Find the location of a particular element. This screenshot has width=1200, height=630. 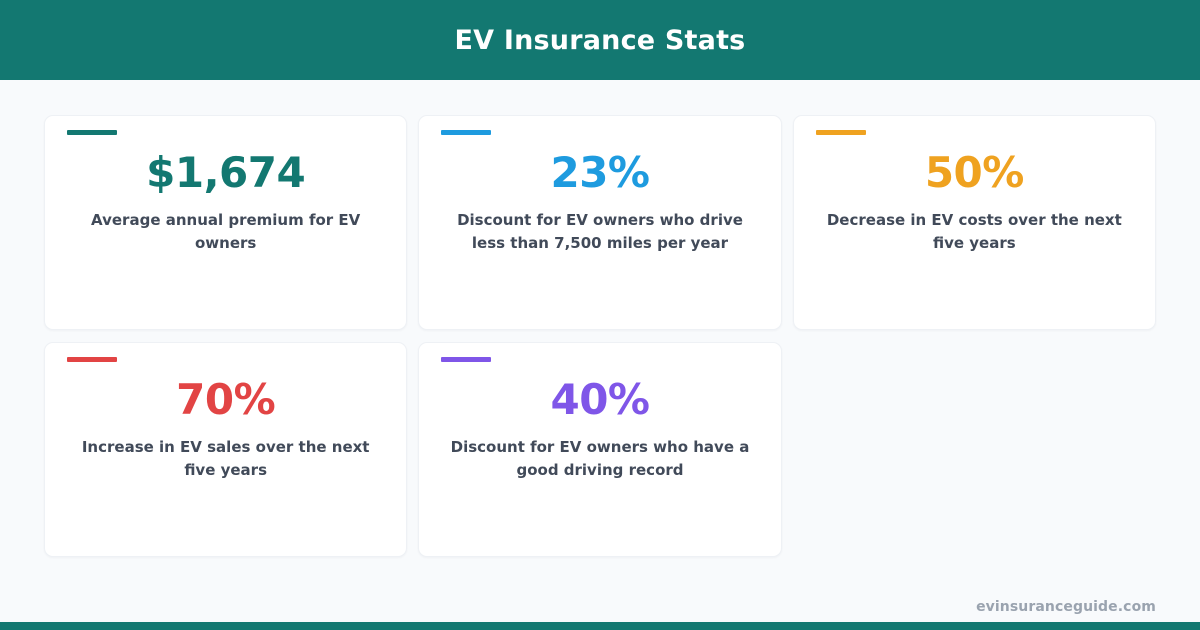

page-title: EV Insurance Stats is located at coordinates (600, 40).